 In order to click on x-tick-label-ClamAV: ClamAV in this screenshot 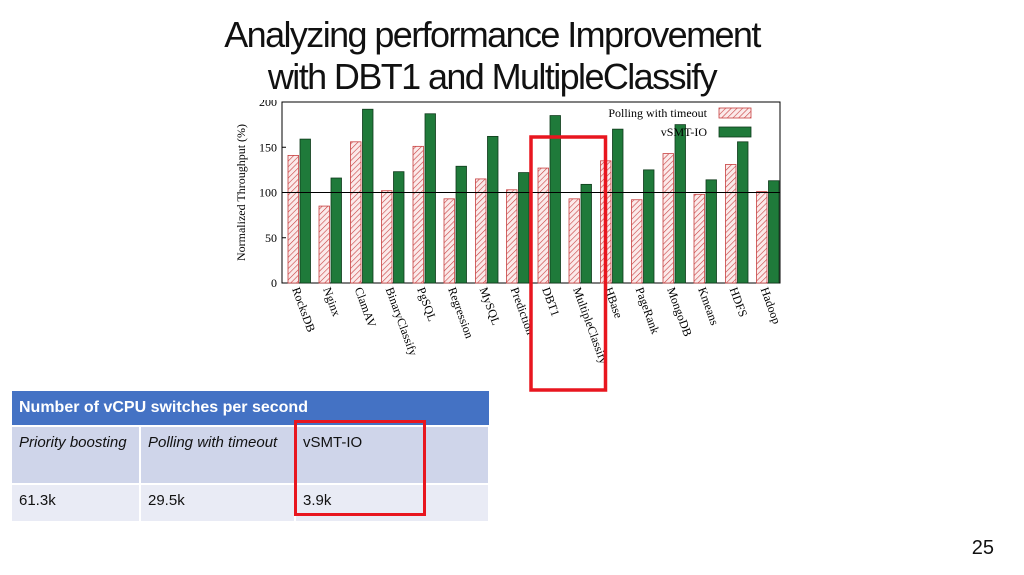, I will do `click(366, 307)`.